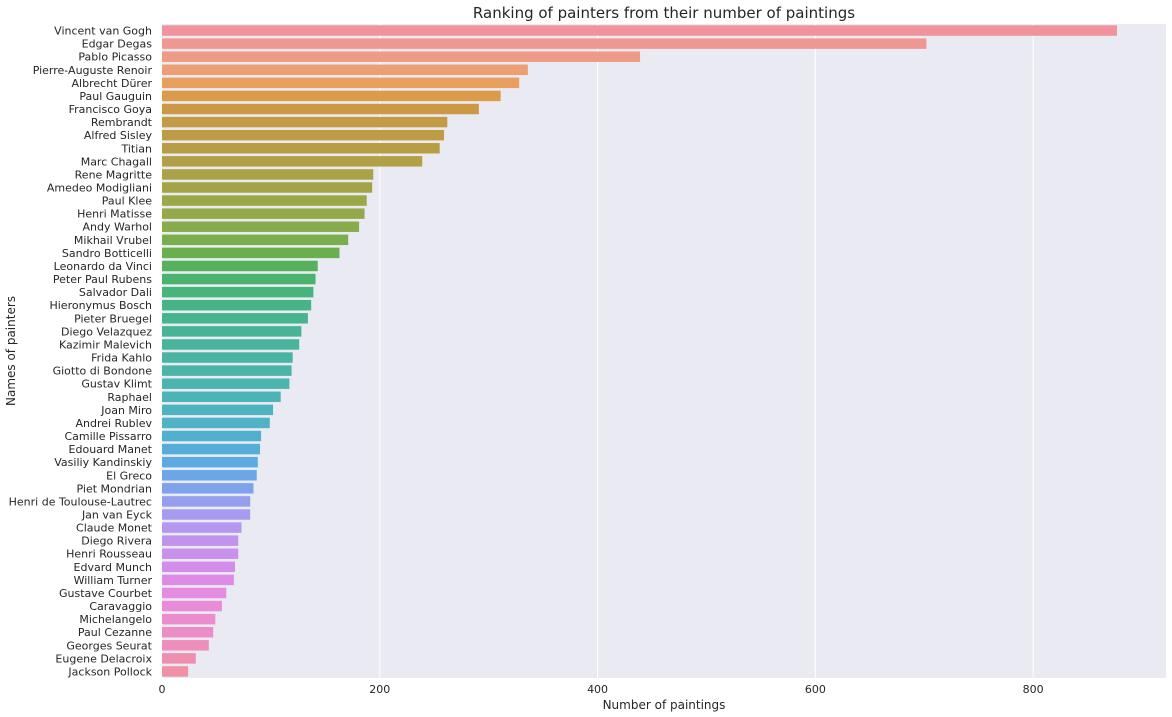 The height and width of the screenshot is (717, 1172). Describe the element at coordinates (1033, 689) in the screenshot. I see `x-tick-label: 800` at that location.